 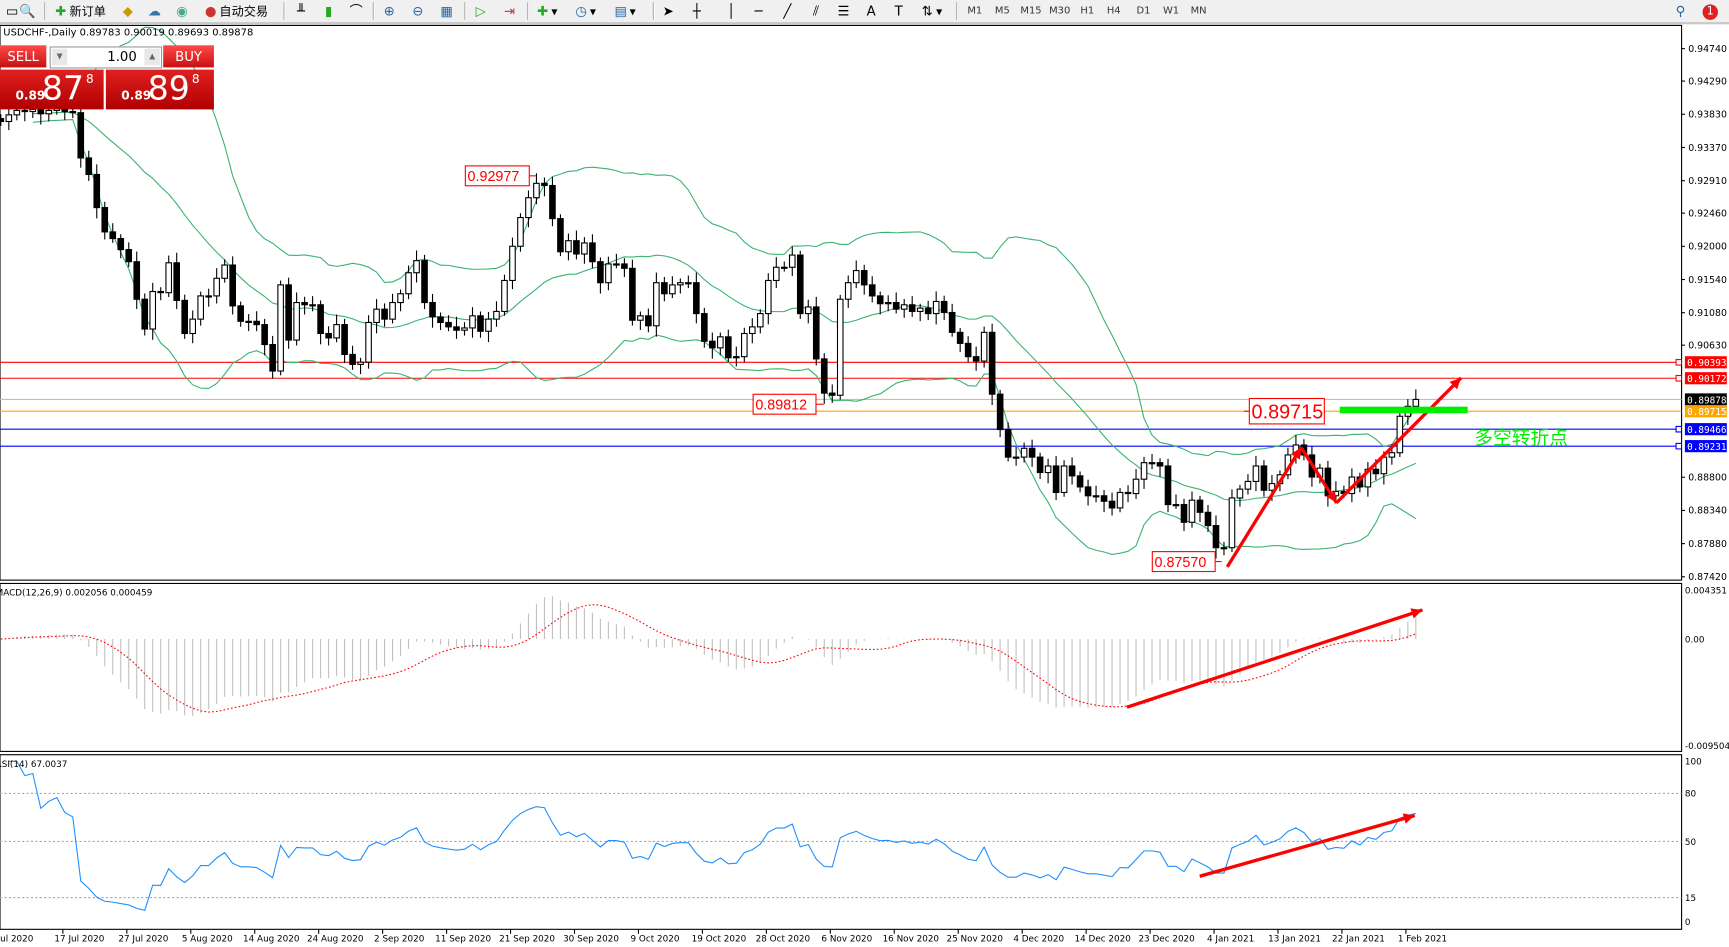 What do you see at coordinates (188, 56) in the screenshot?
I see `buy-button: BUY` at bounding box center [188, 56].